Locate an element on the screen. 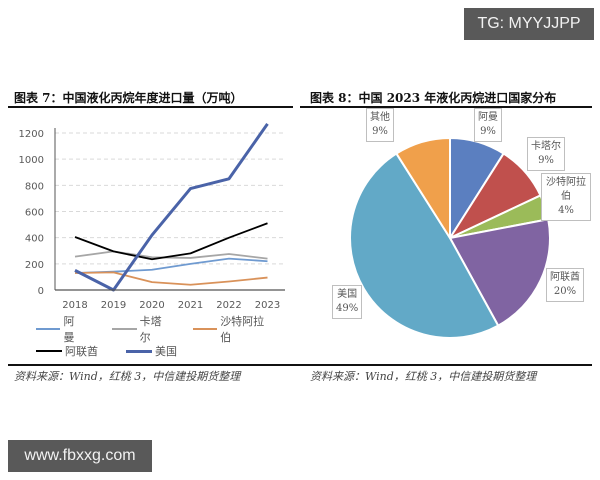 This screenshot has height=480, width=600. pie-label-saudi: 沙特阿拉伯 4% is located at coordinates (566, 197).